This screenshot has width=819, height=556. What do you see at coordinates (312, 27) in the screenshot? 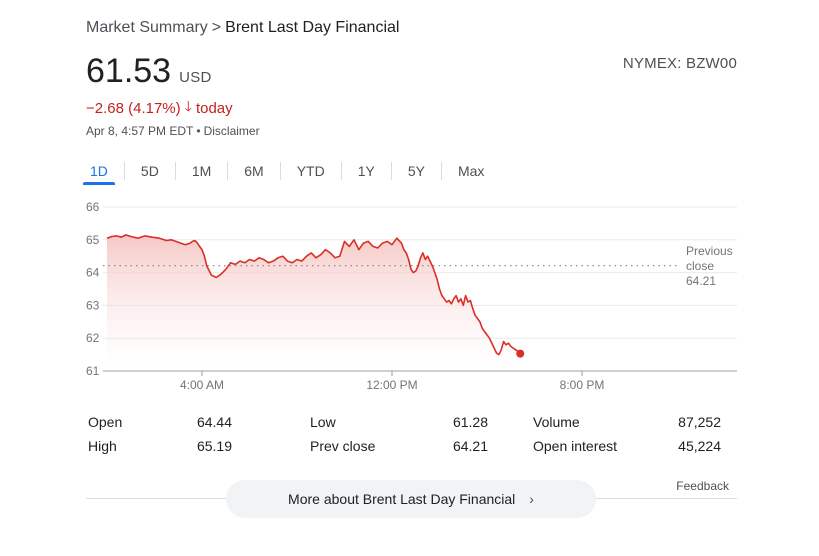
I see `breadcrumb-current: Brent Last Day Financial` at bounding box center [312, 27].